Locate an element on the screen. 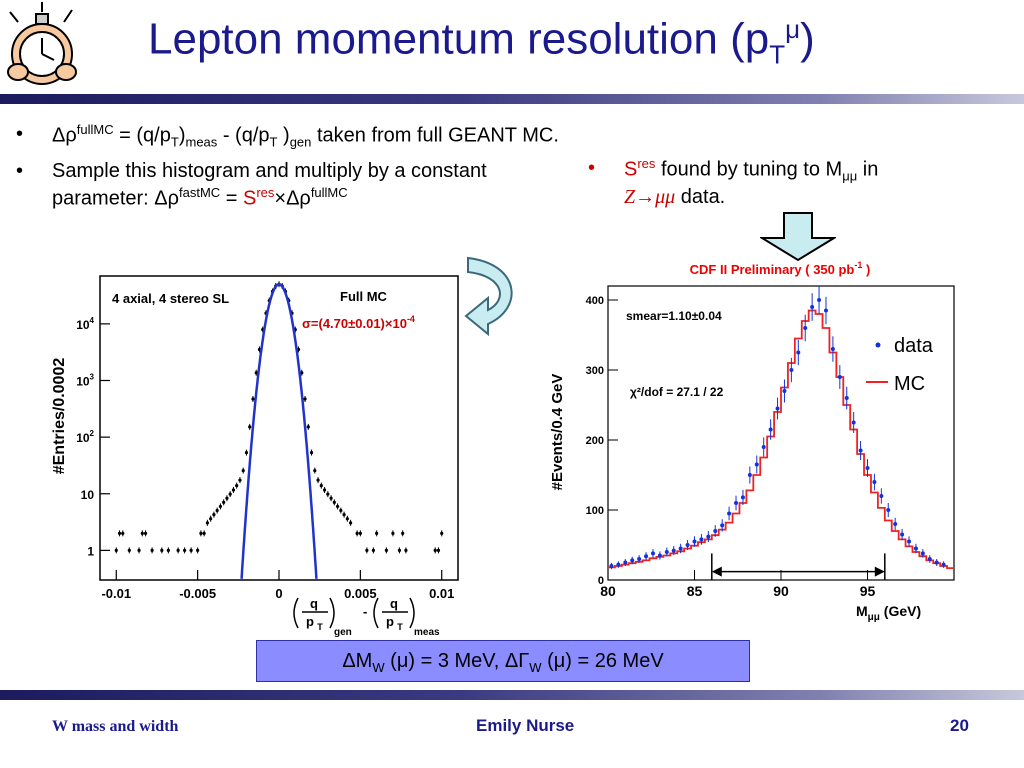 This screenshot has height=768, width=1024. left-x-axis-label: q p T gen - q p T meas is located at coordinates (366, 617).